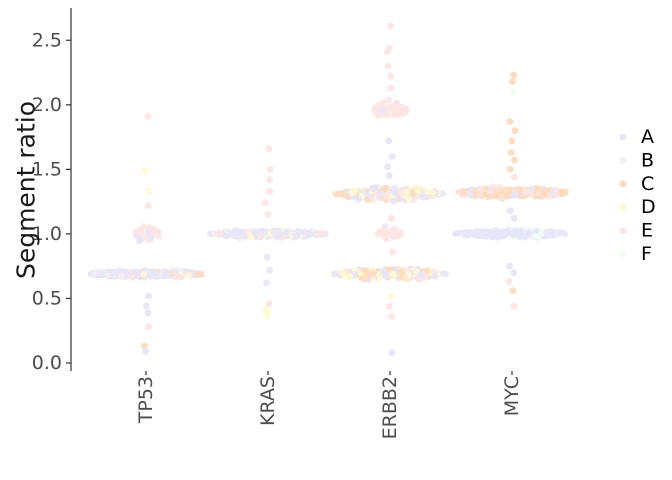  Describe the element at coordinates (390, 407) in the screenshot. I see `x-tick-label: ERBB2` at that location.